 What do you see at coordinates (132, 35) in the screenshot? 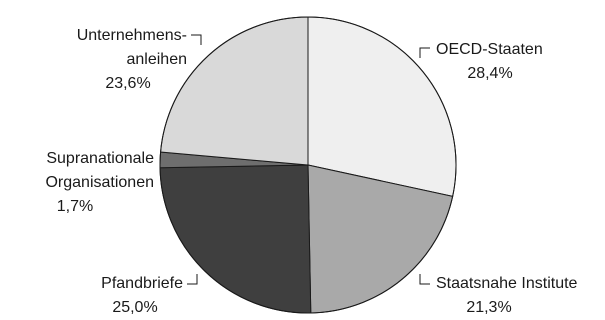
I see `slice-label-4-line-0: Unternehmens-` at bounding box center [132, 35].